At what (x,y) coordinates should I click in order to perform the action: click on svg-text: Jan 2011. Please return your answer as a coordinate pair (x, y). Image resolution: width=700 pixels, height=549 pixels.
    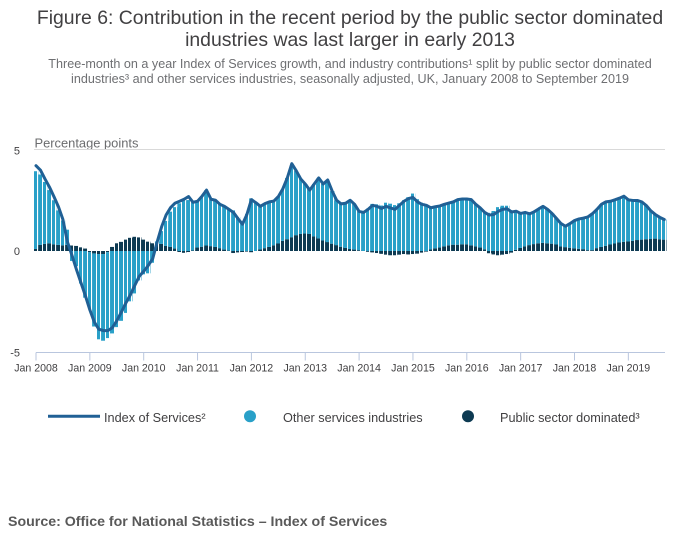
    Looking at the image, I should click on (197, 368).